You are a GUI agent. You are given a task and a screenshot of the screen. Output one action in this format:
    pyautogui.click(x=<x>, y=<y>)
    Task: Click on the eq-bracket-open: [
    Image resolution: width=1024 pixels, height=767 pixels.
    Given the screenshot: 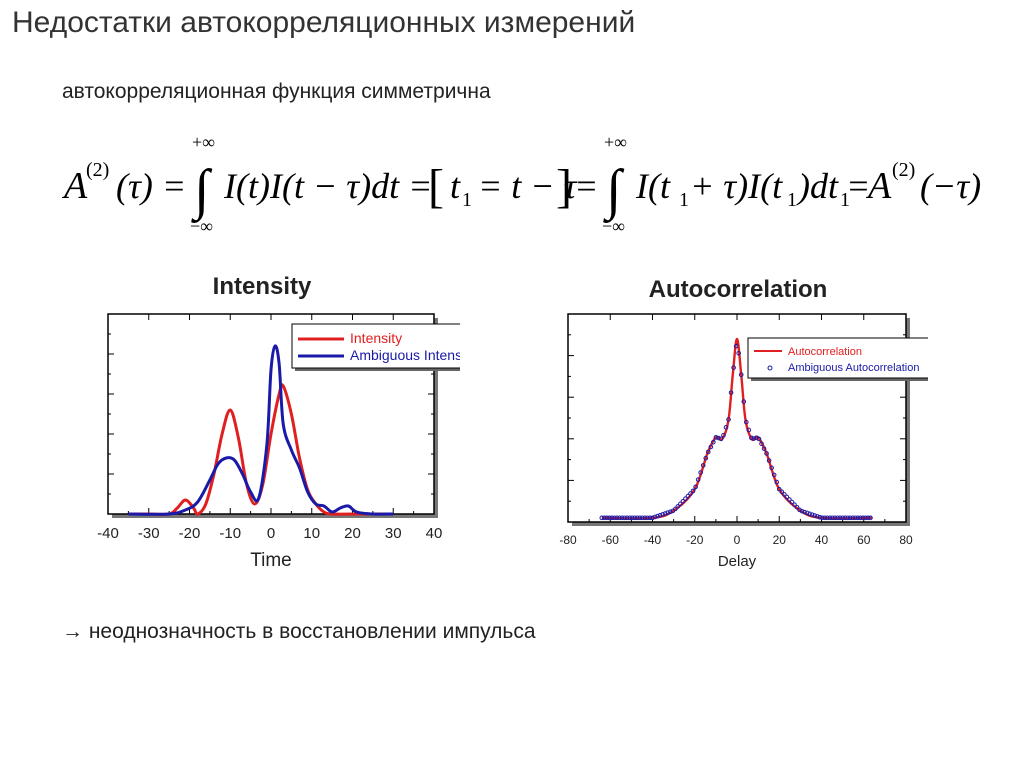 What is the action you would take?
    pyautogui.click(x=436, y=186)
    